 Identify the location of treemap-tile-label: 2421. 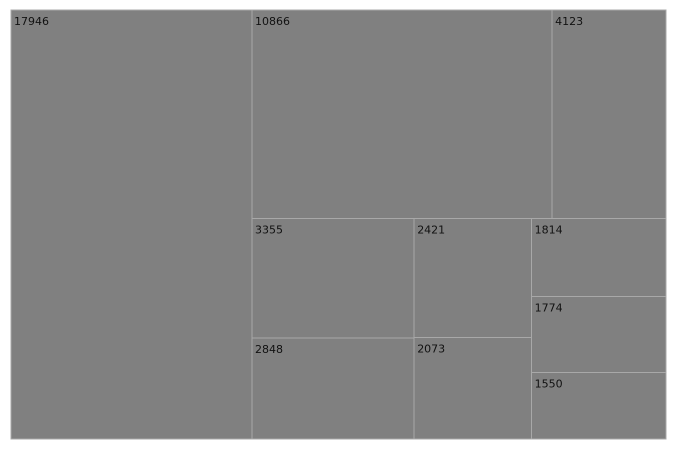
(431, 230).